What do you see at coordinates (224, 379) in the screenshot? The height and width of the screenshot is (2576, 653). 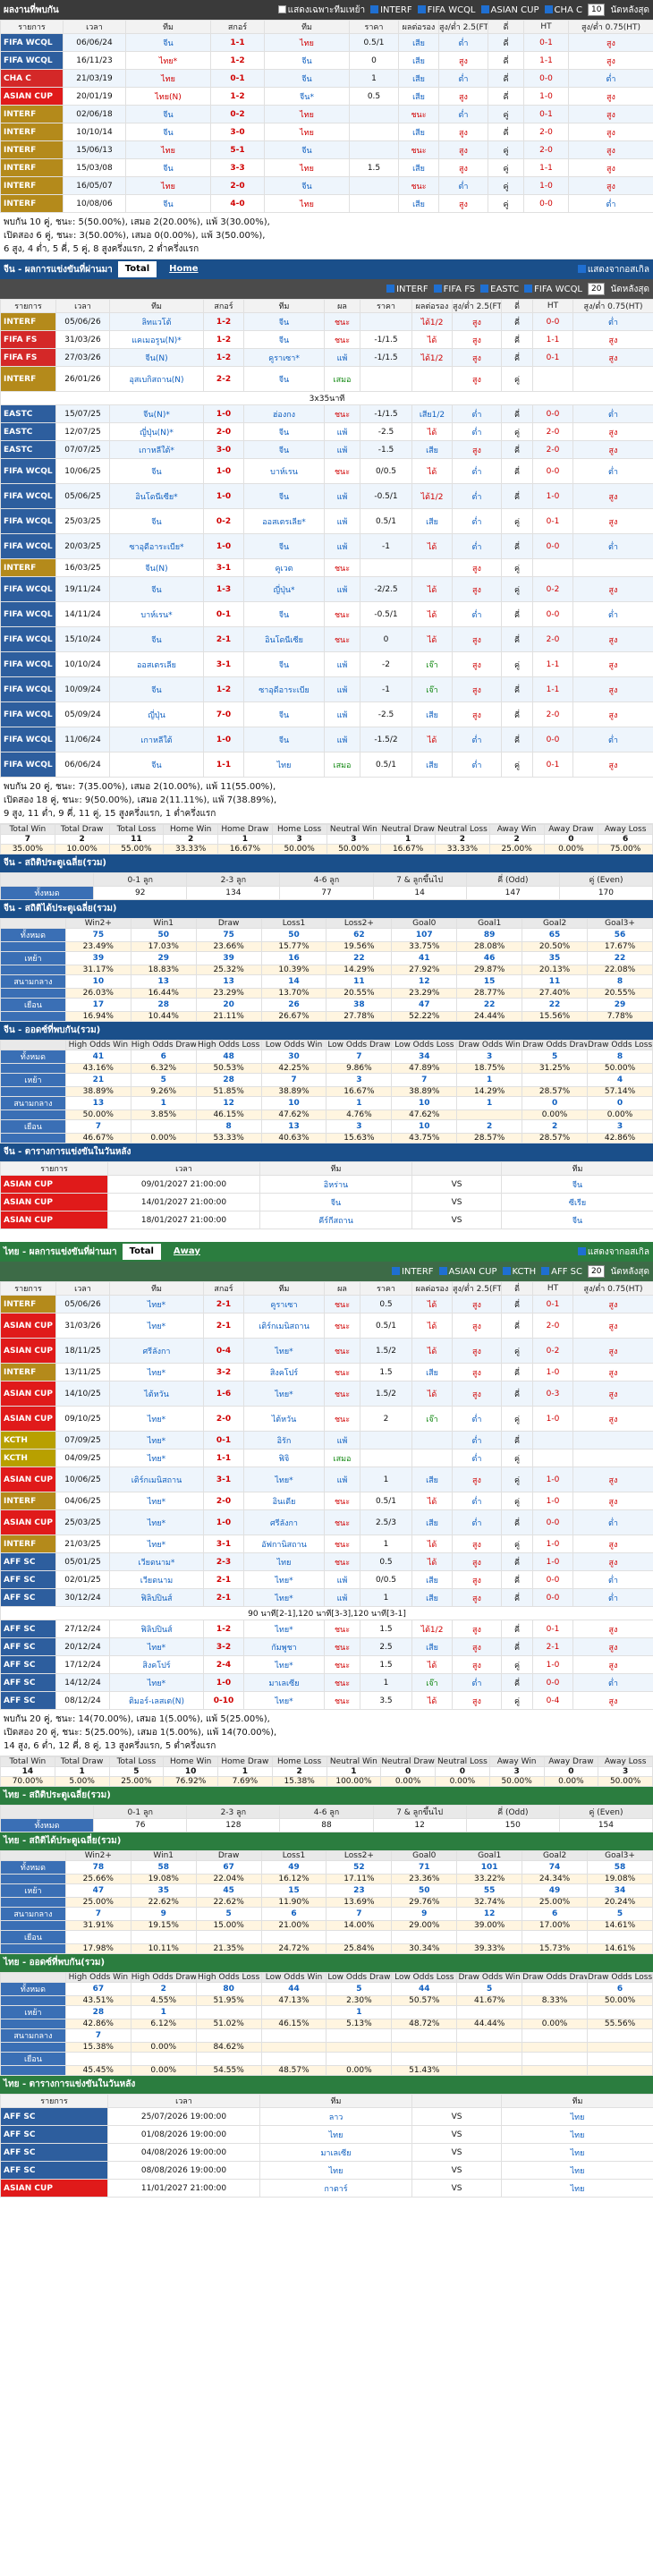 I see `score: 2-2` at bounding box center [224, 379].